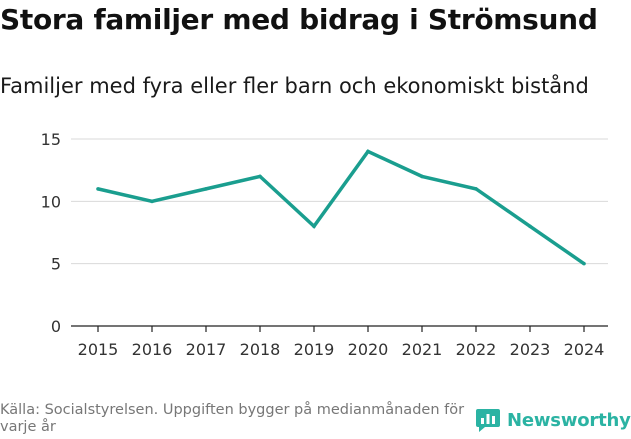  Describe the element at coordinates (152, 349) in the screenshot. I see `x-tick-label: 2016` at that location.